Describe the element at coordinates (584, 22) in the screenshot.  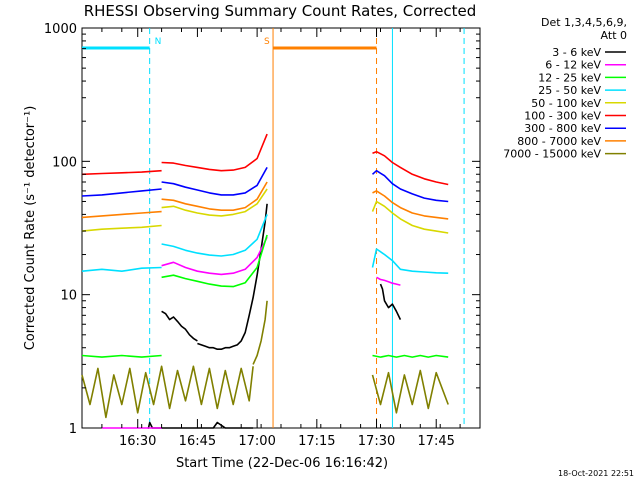
I see `legend-header-0: Det 1,3,4,5,6,9,` at that location.